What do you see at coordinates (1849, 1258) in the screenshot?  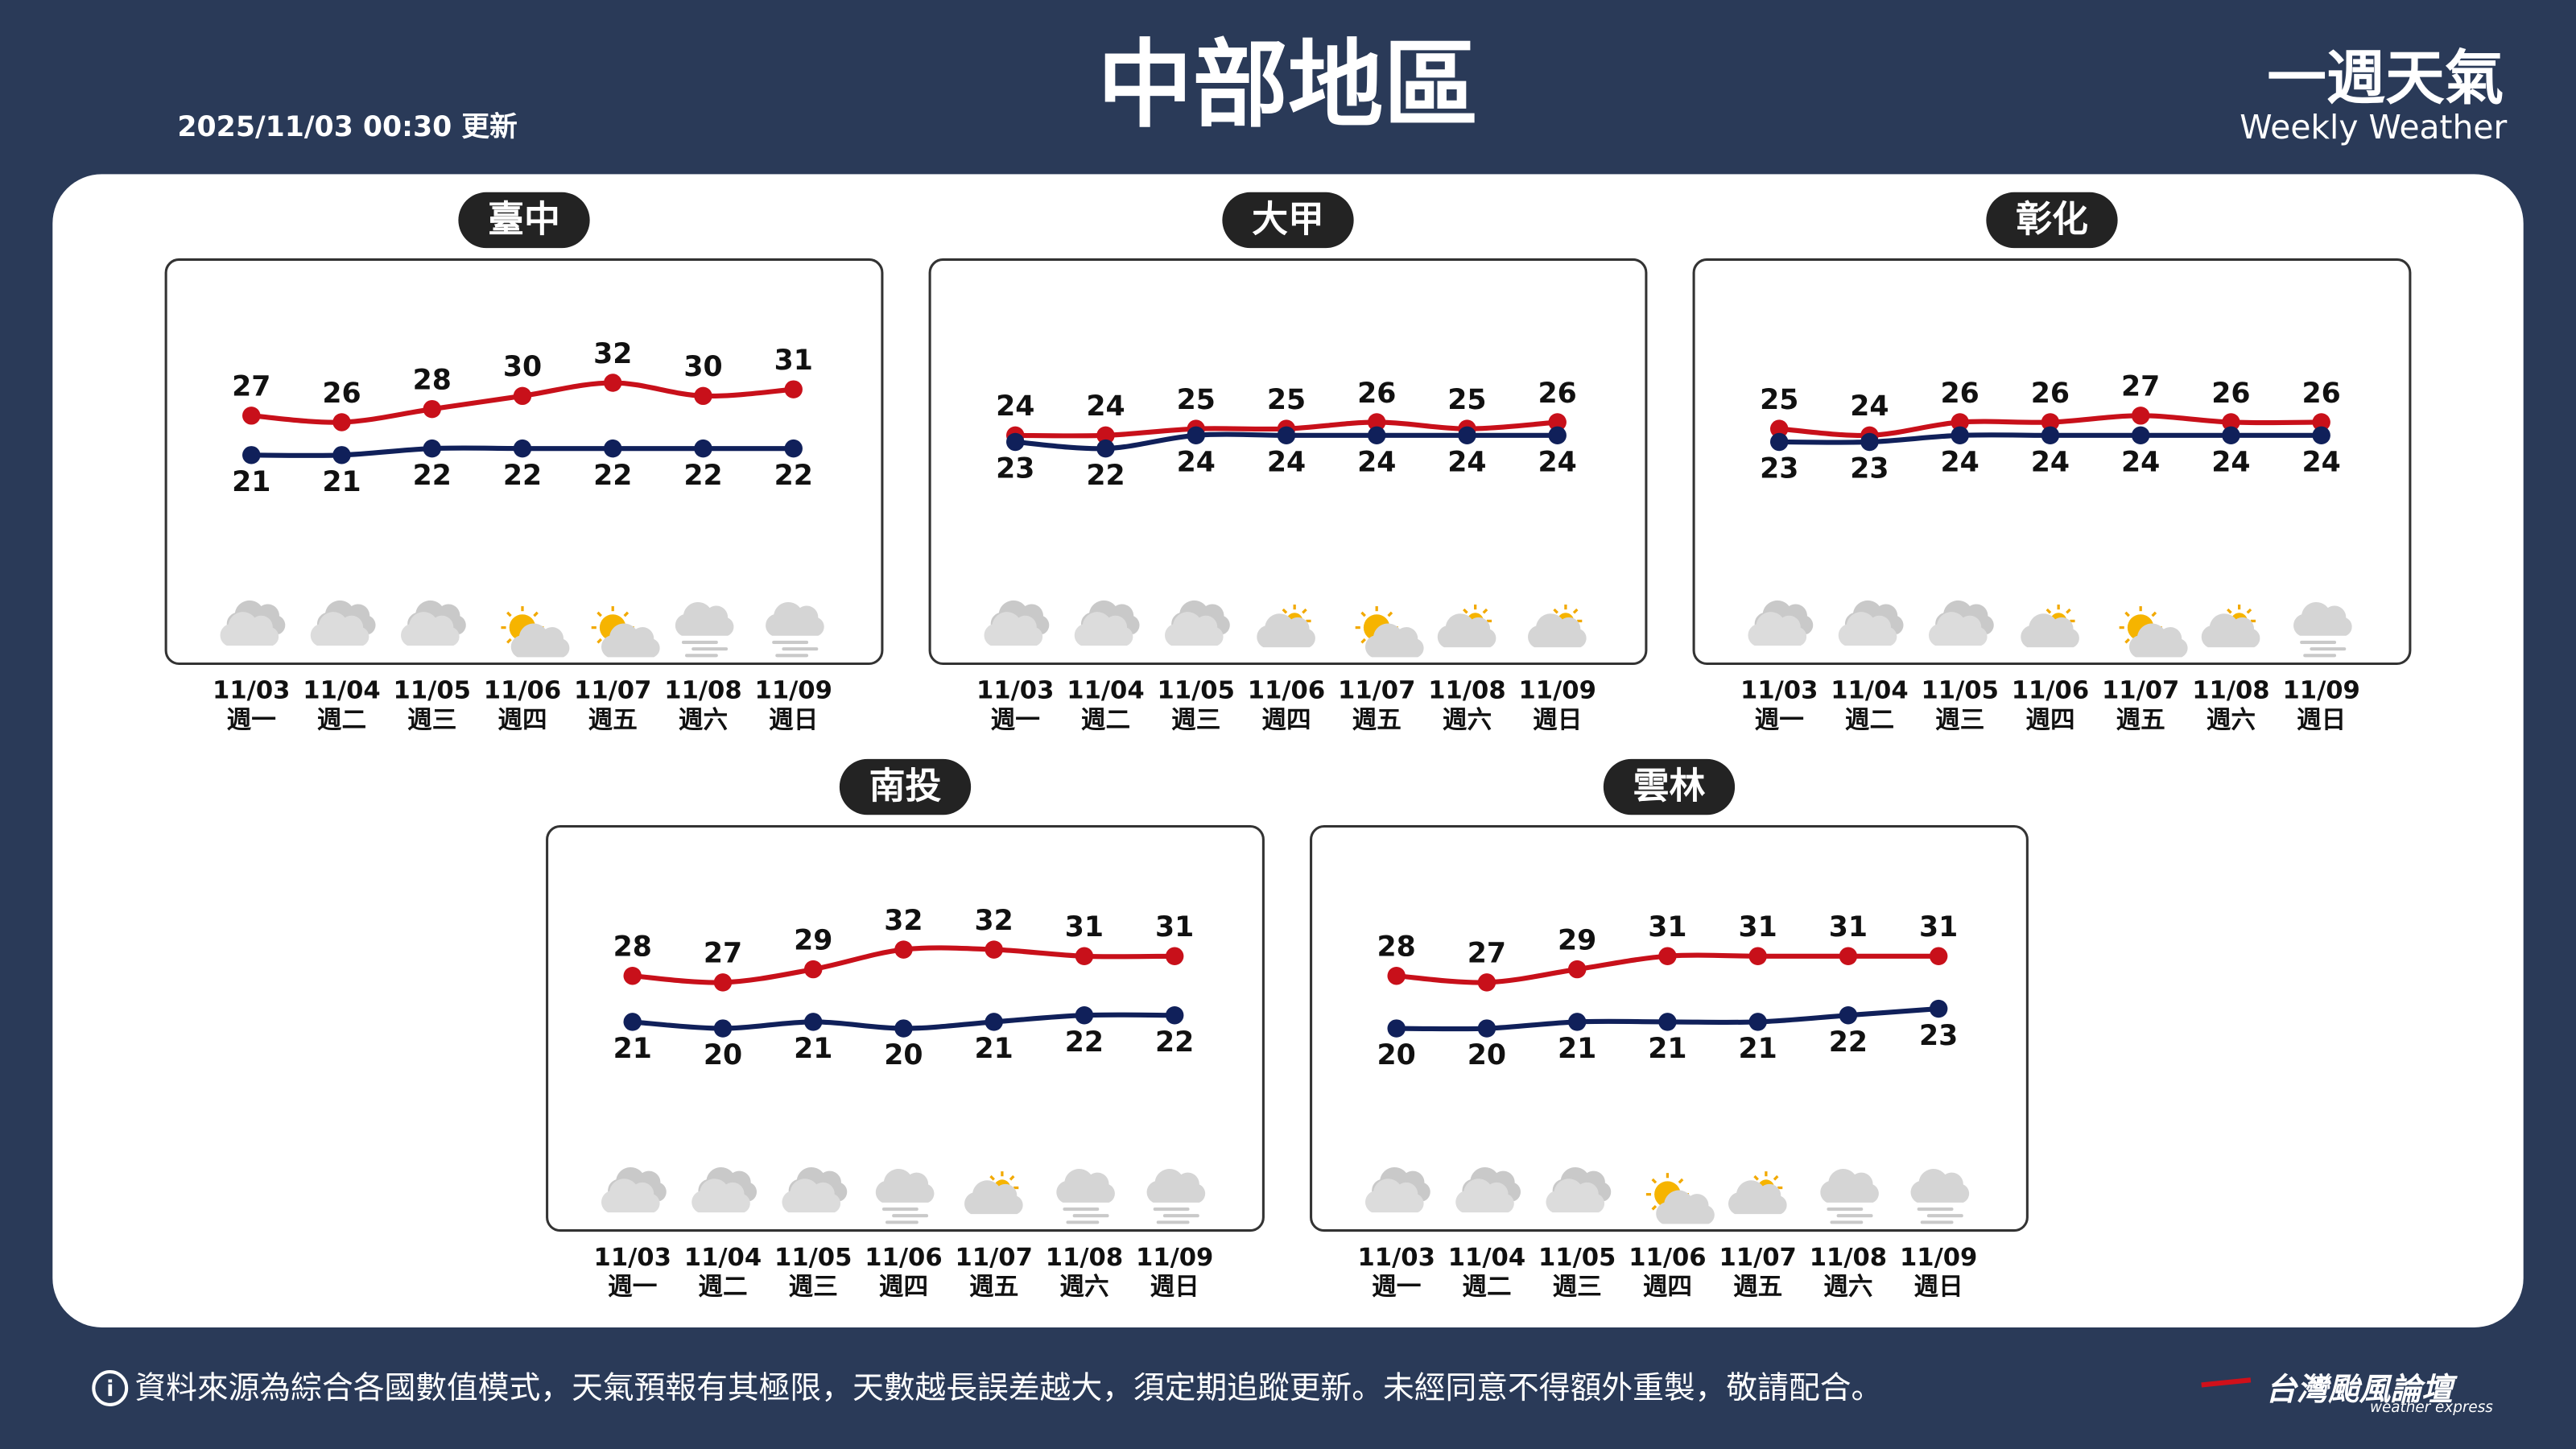 I see `date-label: 11/08` at bounding box center [1849, 1258].